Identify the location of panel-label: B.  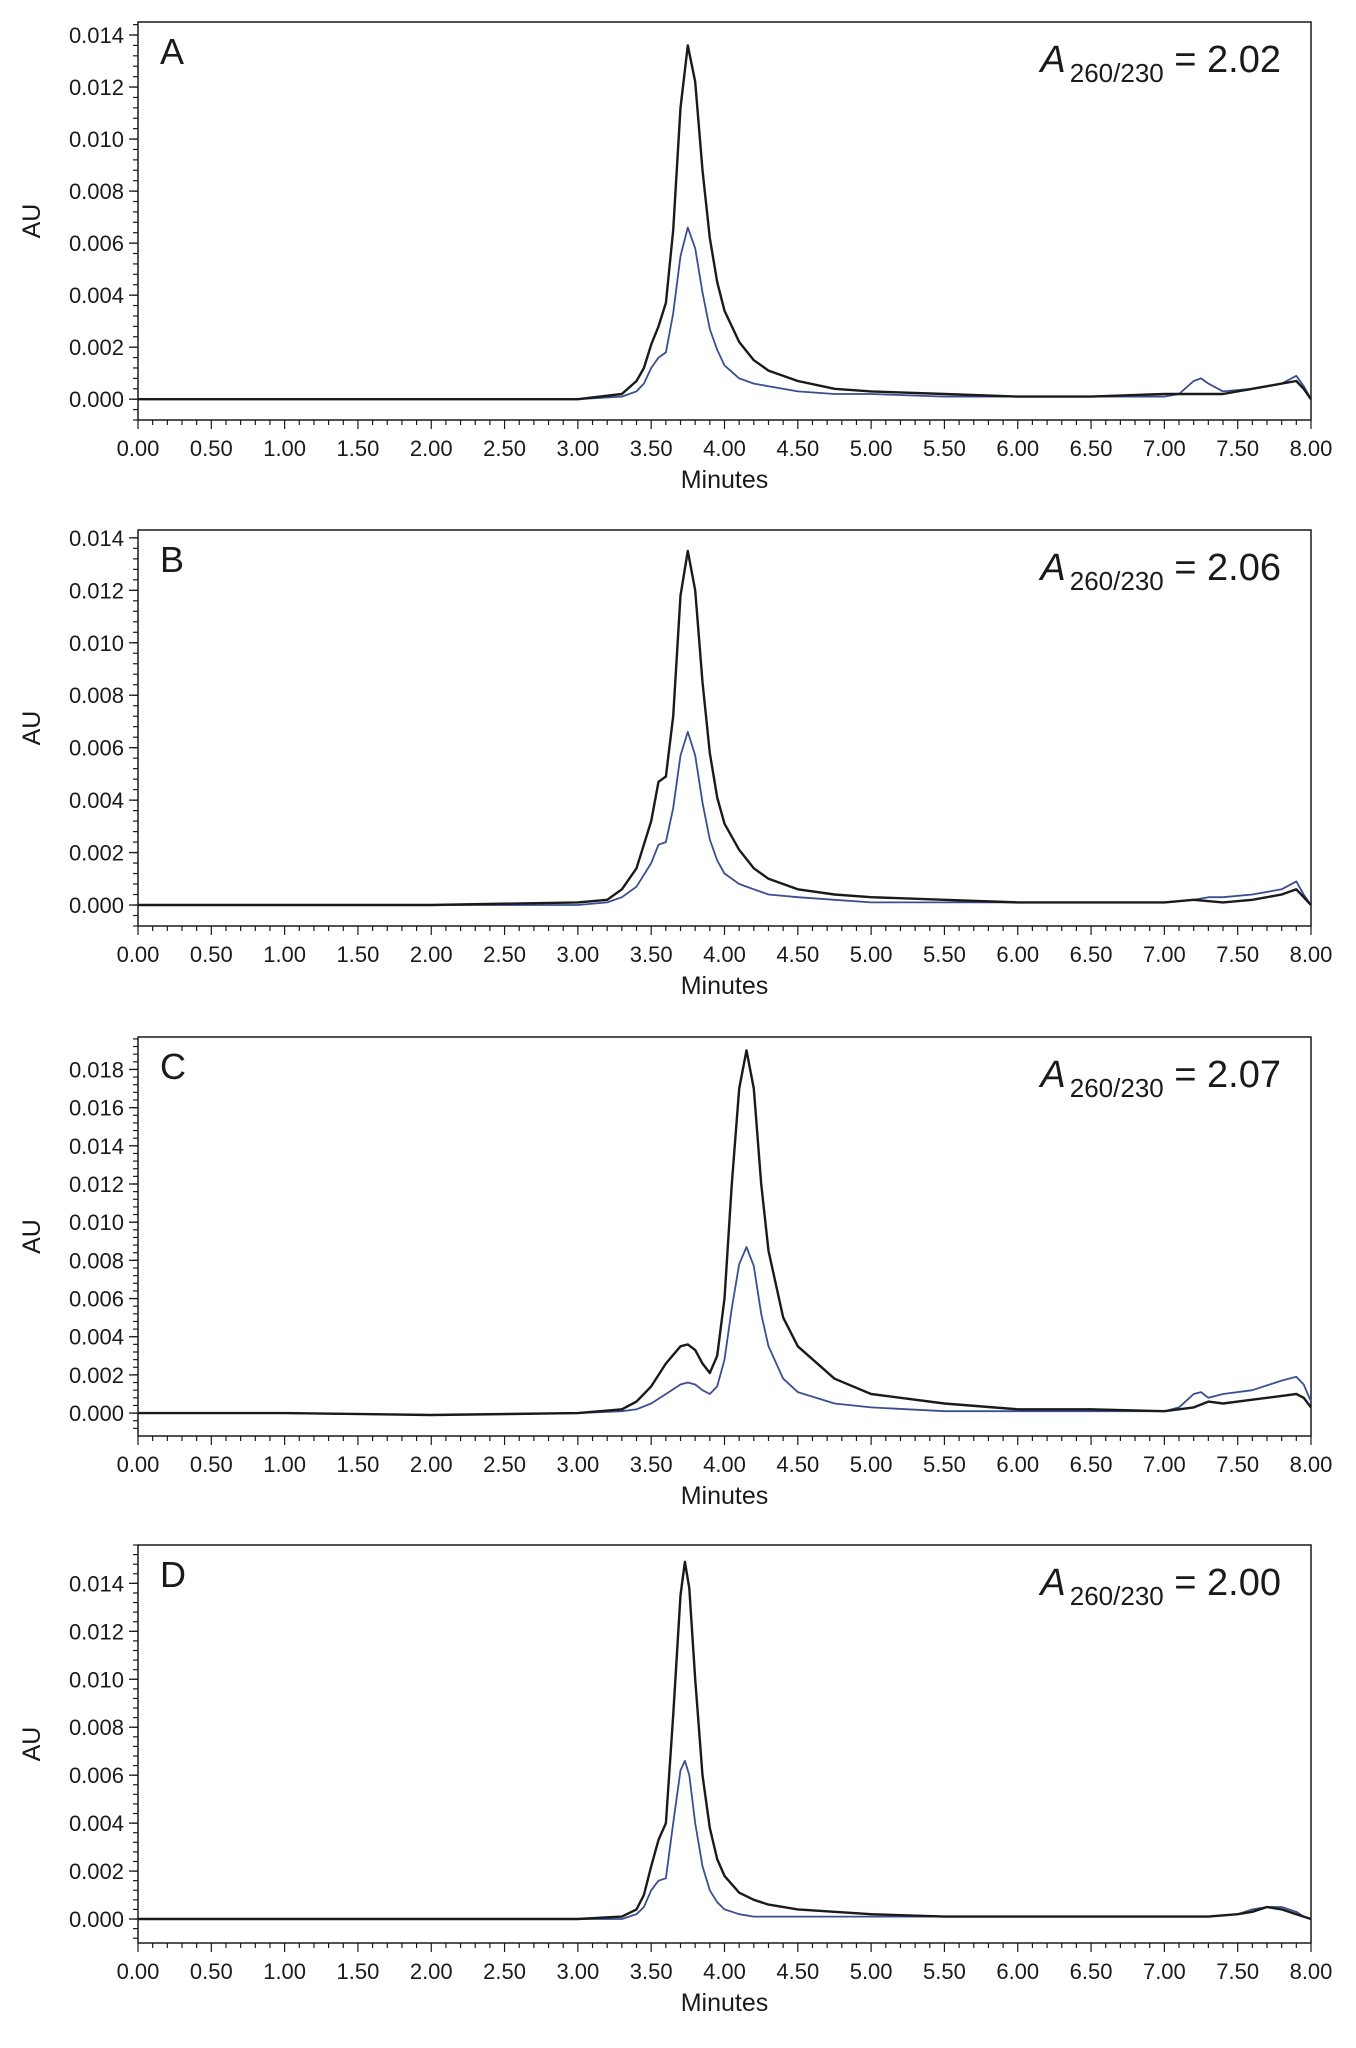
(172, 559).